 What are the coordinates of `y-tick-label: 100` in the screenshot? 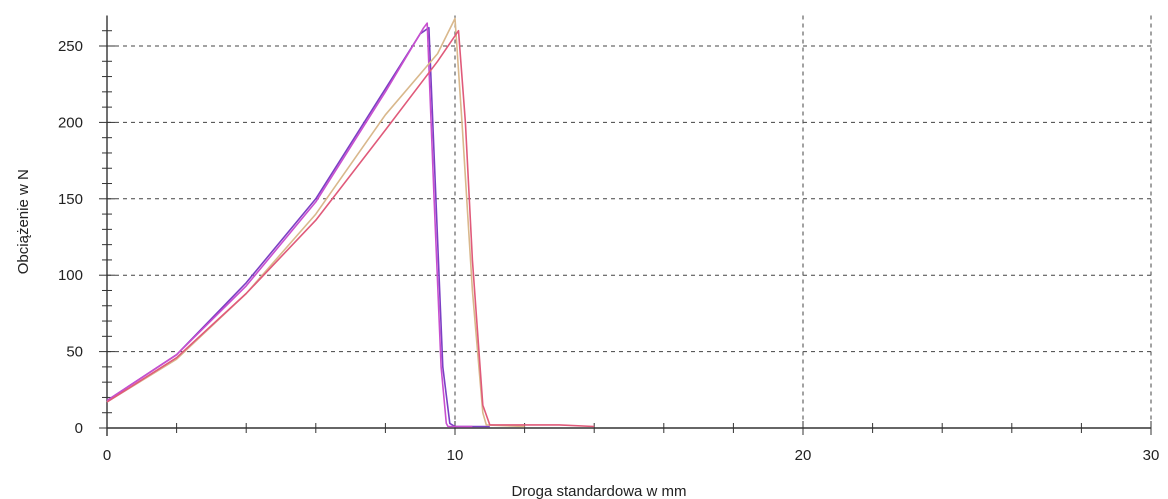 It's located at (70, 275).